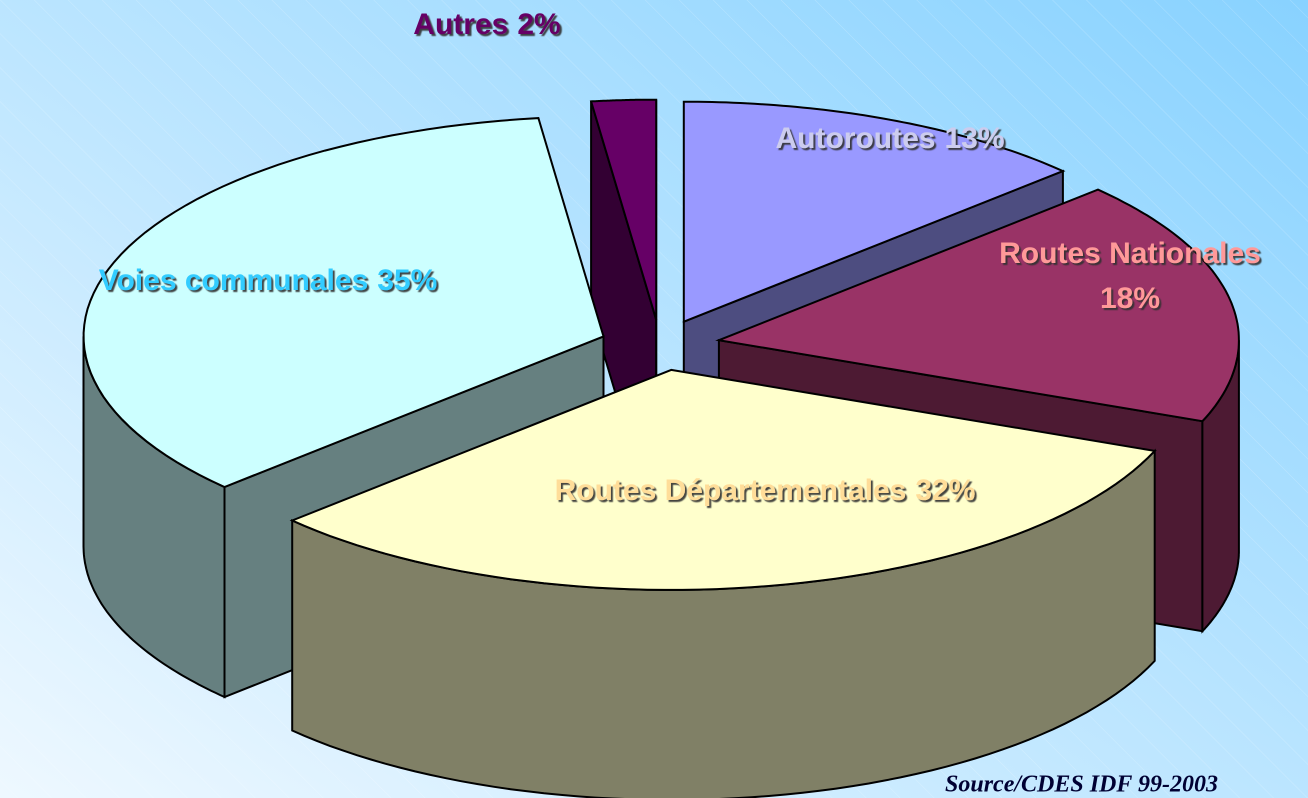 The width and height of the screenshot is (1308, 798). I want to click on slice-label: Routes Départementales 32%, so click(765, 490).